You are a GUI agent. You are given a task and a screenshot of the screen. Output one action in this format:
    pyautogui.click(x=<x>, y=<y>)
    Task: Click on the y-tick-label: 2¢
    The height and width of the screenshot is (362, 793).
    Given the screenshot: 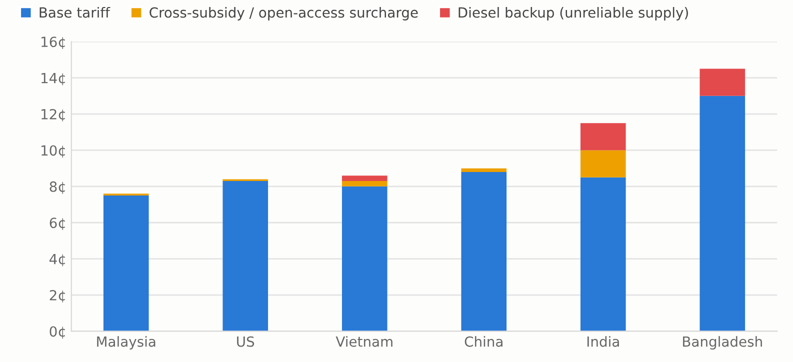 What is the action you would take?
    pyautogui.click(x=57, y=296)
    